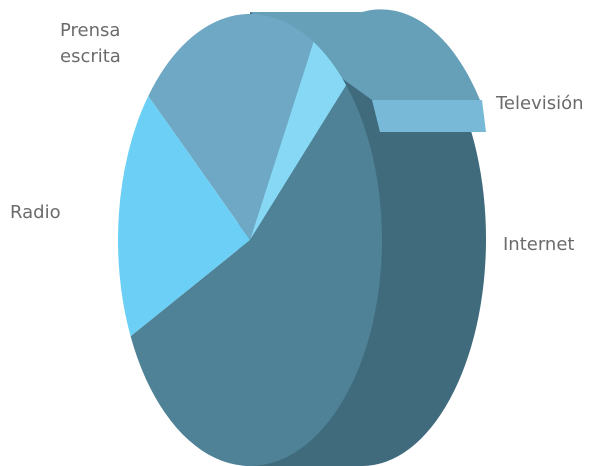 The width and height of the screenshot is (609, 466). I want to click on pie-depth-tv, so click(429, 116).